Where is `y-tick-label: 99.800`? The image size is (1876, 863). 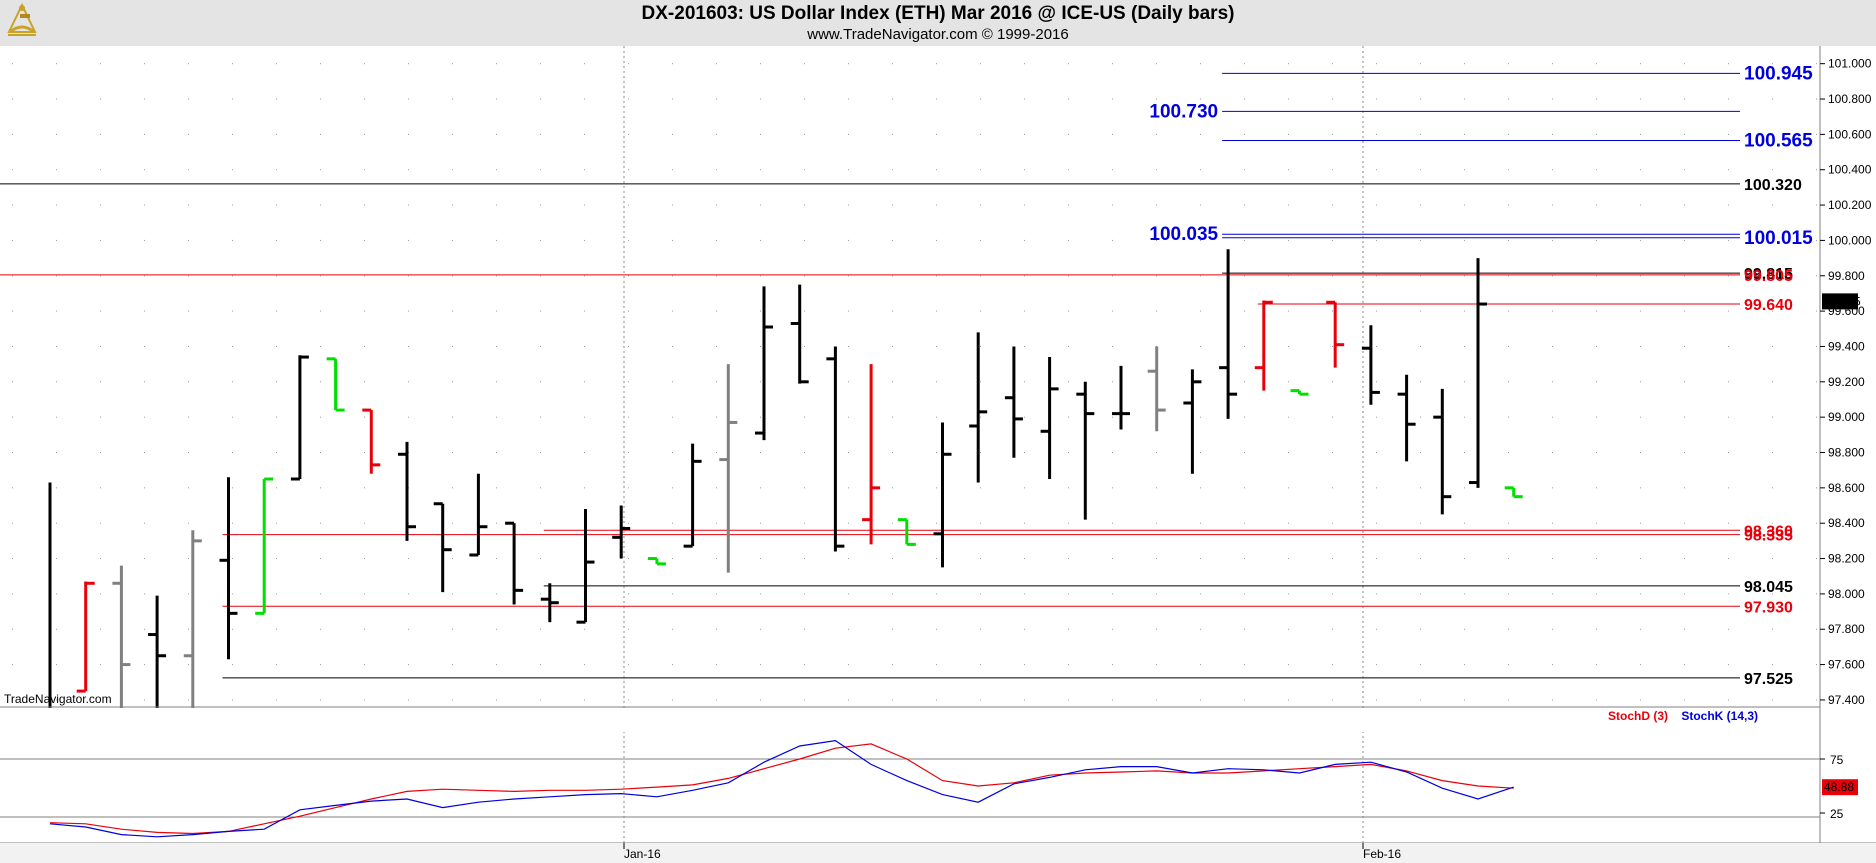
y-tick-label: 99.800 is located at coordinates (1846, 276).